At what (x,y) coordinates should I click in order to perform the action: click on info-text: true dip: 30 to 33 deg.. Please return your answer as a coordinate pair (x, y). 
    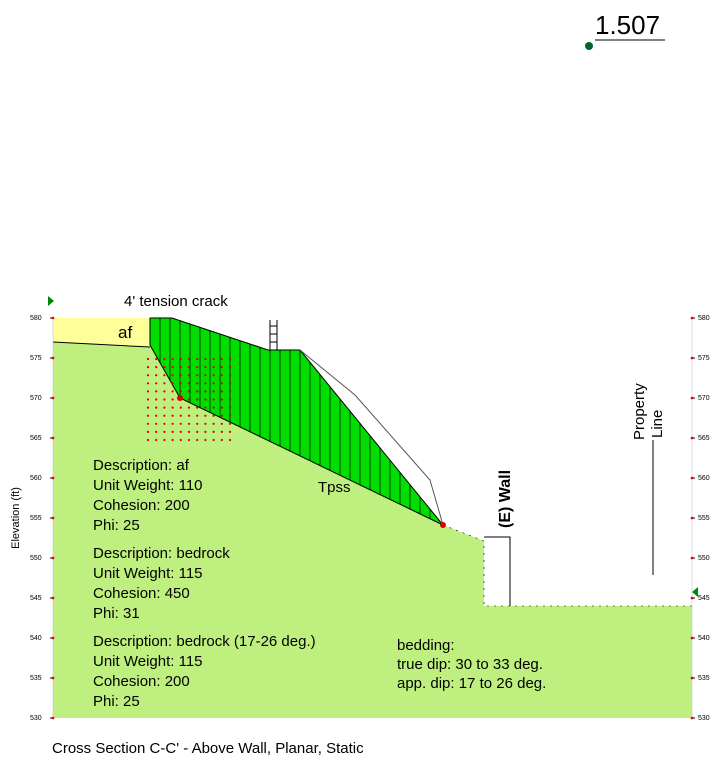
    Looking at the image, I should click on (470, 664).